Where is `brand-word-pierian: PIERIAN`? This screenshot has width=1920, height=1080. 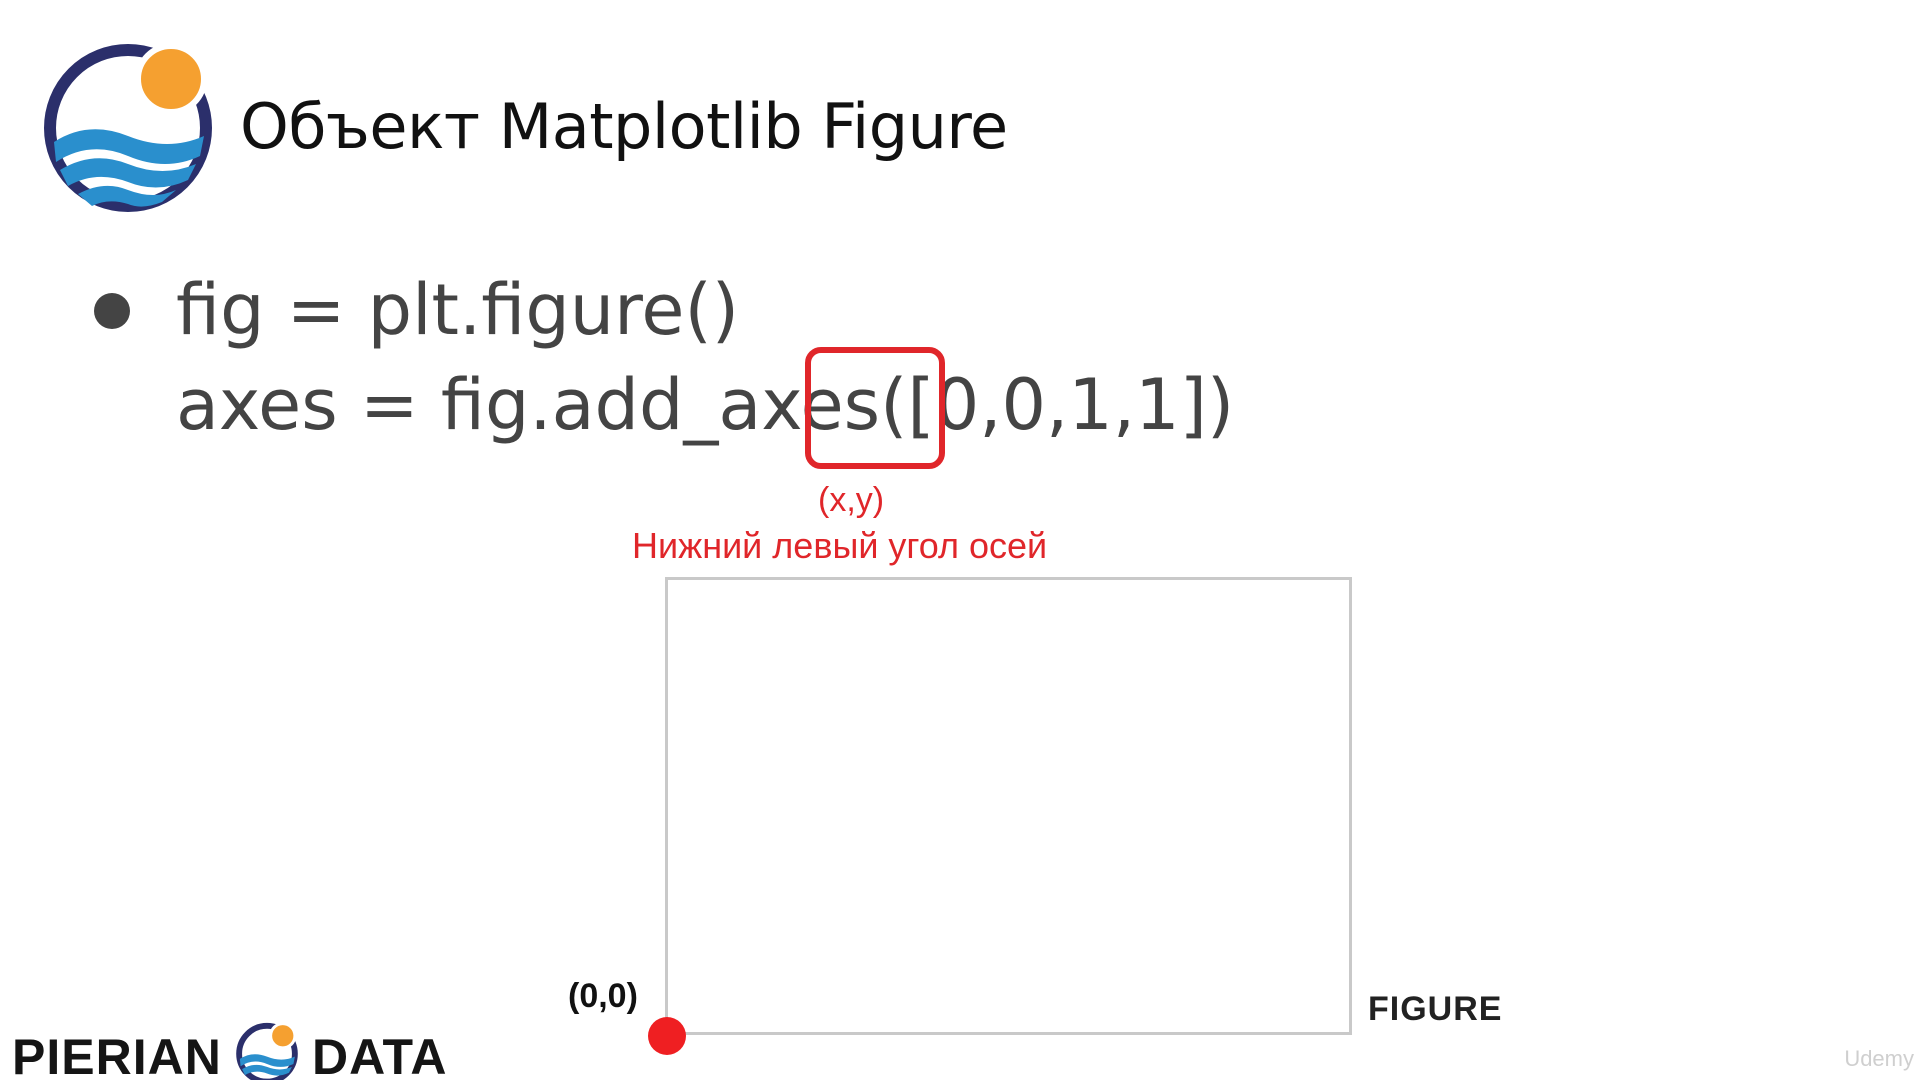
brand-word-pierian: PIERIAN is located at coordinates (117, 1054).